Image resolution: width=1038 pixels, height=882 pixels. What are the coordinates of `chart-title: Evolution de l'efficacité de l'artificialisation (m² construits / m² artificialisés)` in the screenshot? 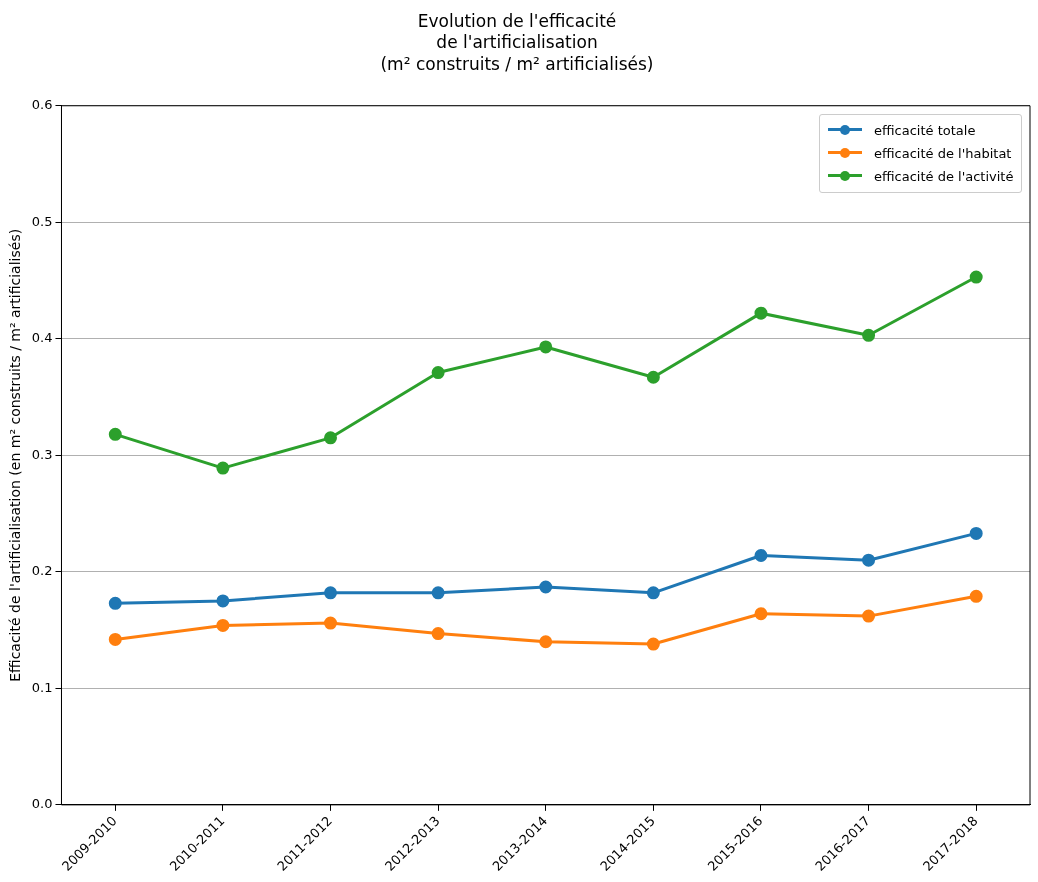 It's located at (517, 42).